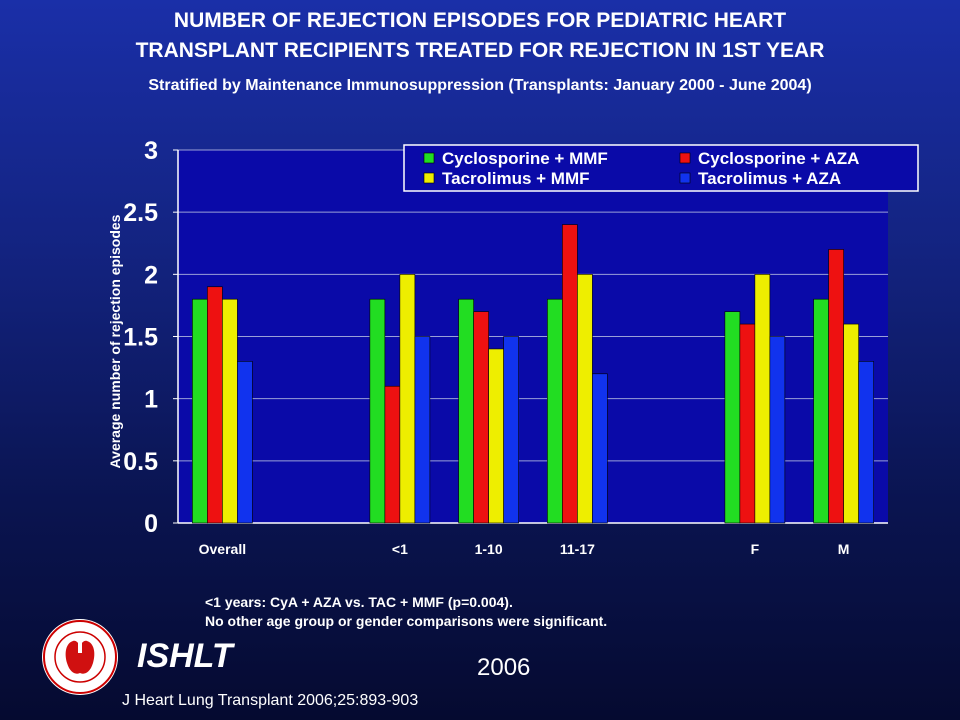 Image resolution: width=960 pixels, height=720 pixels. Describe the element at coordinates (577, 549) in the screenshot. I see `x-tick-label: 11-17` at that location.